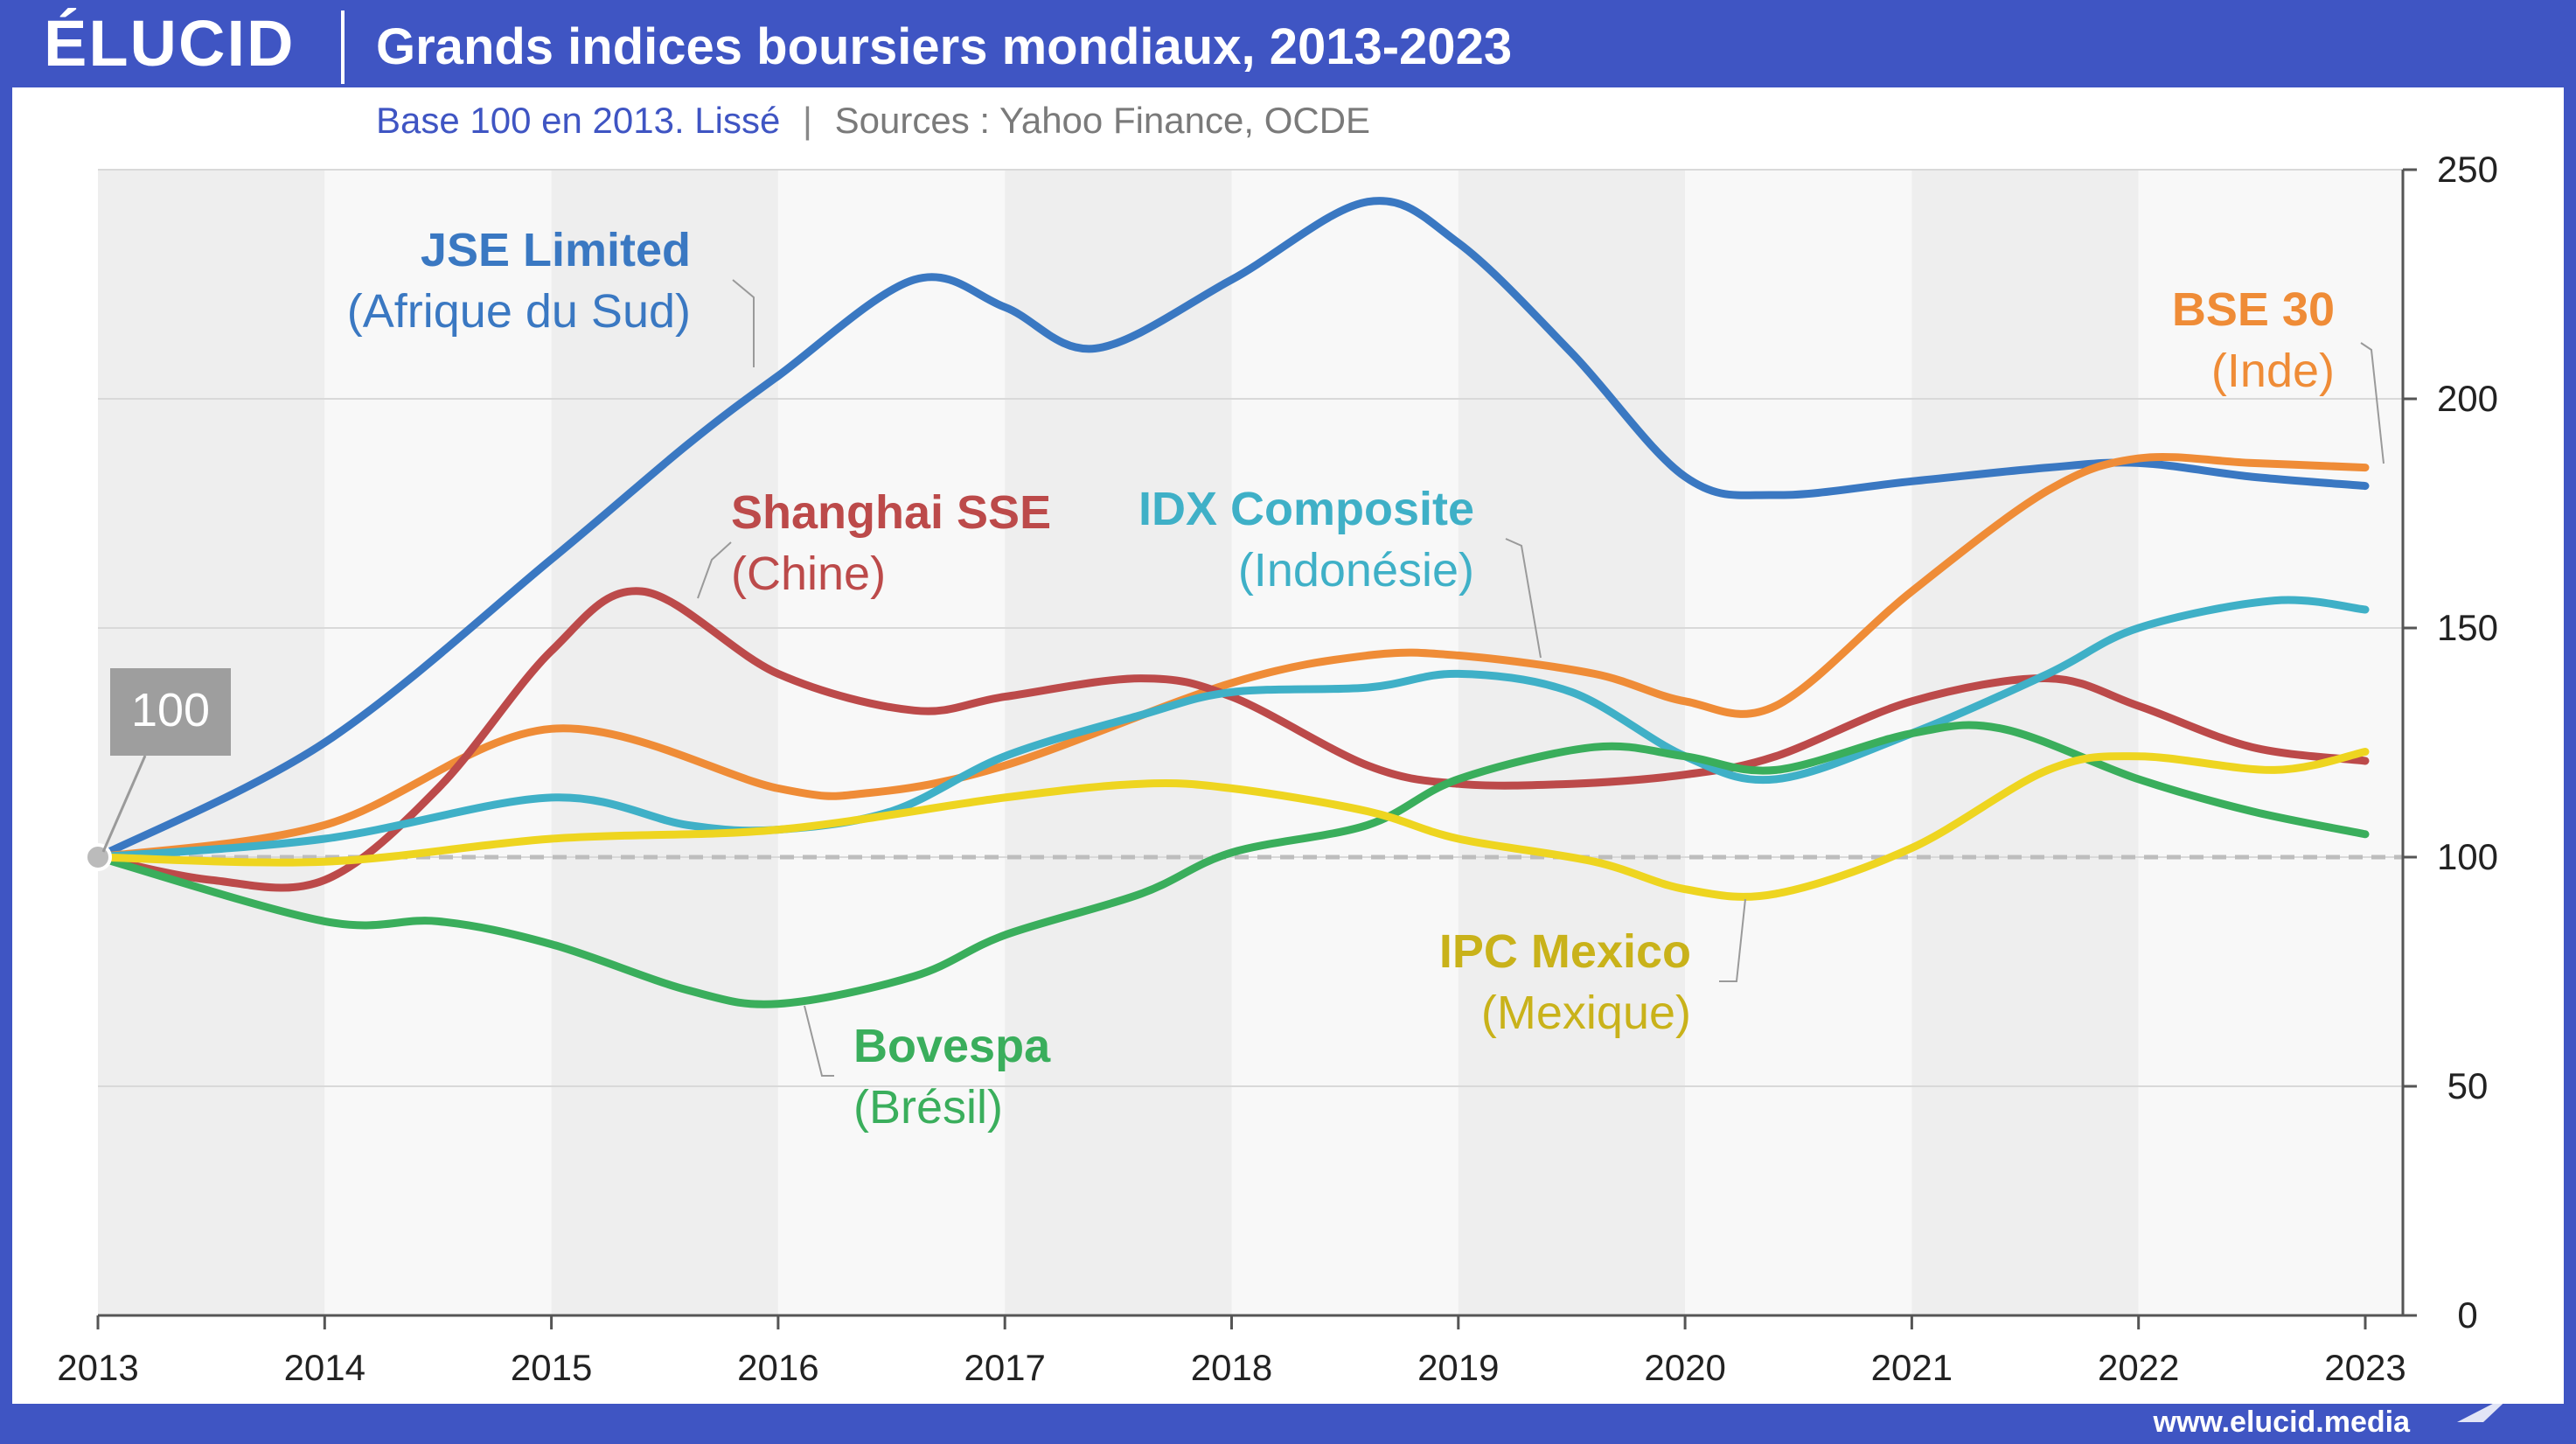 The width and height of the screenshot is (2576, 1444). I want to click on y-tick-label: 100, so click(2467, 856).